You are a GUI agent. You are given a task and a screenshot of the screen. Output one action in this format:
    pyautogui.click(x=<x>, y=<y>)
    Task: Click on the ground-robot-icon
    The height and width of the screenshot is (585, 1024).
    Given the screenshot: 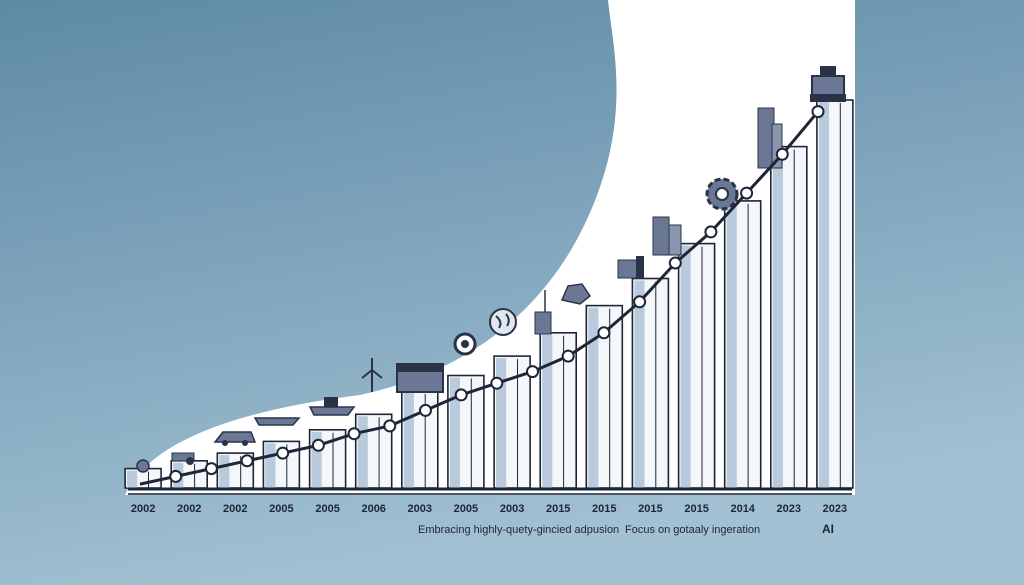 What is the action you would take?
    pyautogui.click(x=143, y=466)
    